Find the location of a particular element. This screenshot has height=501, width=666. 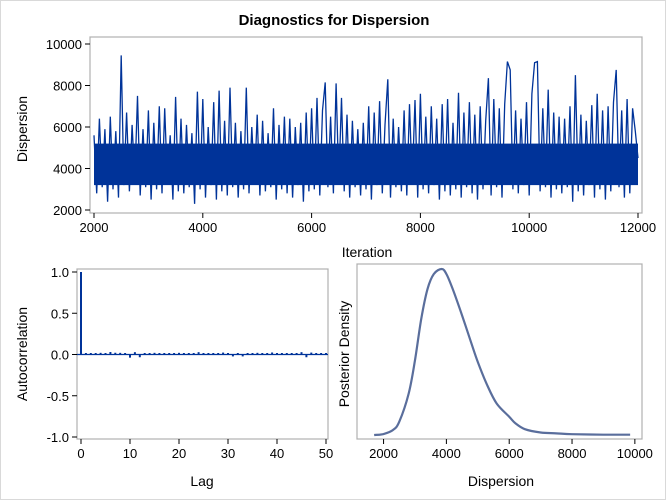

acf-ytick-label: -0.5 is located at coordinates (58, 396).